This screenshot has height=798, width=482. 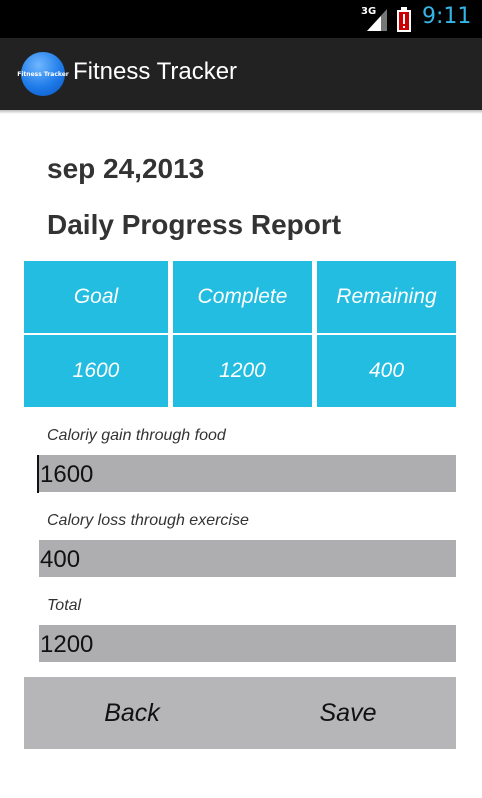 What do you see at coordinates (386, 371) in the screenshot?
I see `remaining-value: 400` at bounding box center [386, 371].